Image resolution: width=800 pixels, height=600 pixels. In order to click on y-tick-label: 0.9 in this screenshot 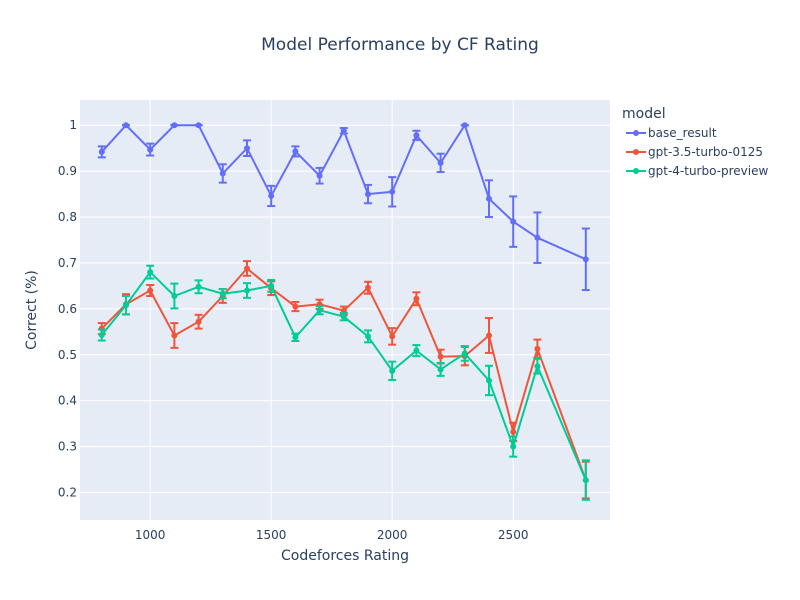, I will do `click(67, 171)`.